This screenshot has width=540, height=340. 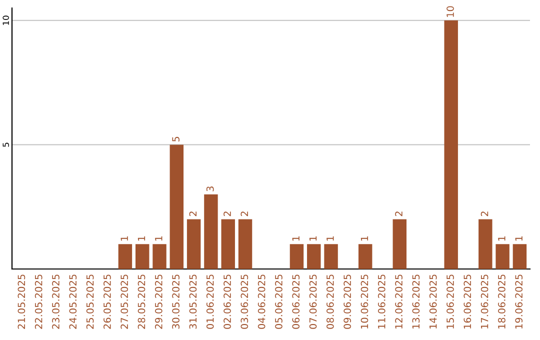 What do you see at coordinates (364, 301) in the screenshot?
I see `x-tick-label: 10.06.2025` at bounding box center [364, 301].